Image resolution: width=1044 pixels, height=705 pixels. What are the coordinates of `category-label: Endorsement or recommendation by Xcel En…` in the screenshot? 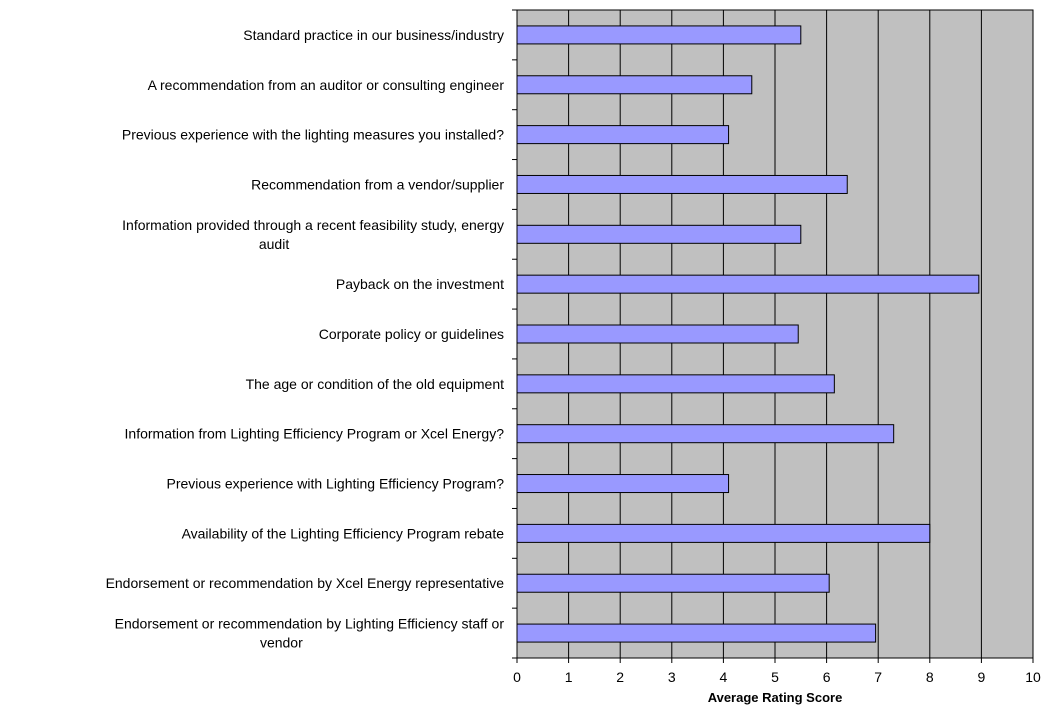 It's located at (305, 583).